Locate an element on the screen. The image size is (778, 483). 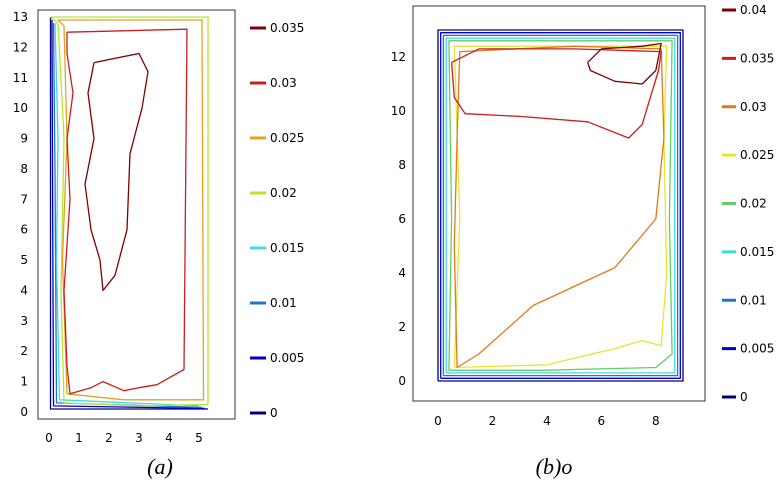
y-tick-label: 9 is located at coordinates (24, 139).